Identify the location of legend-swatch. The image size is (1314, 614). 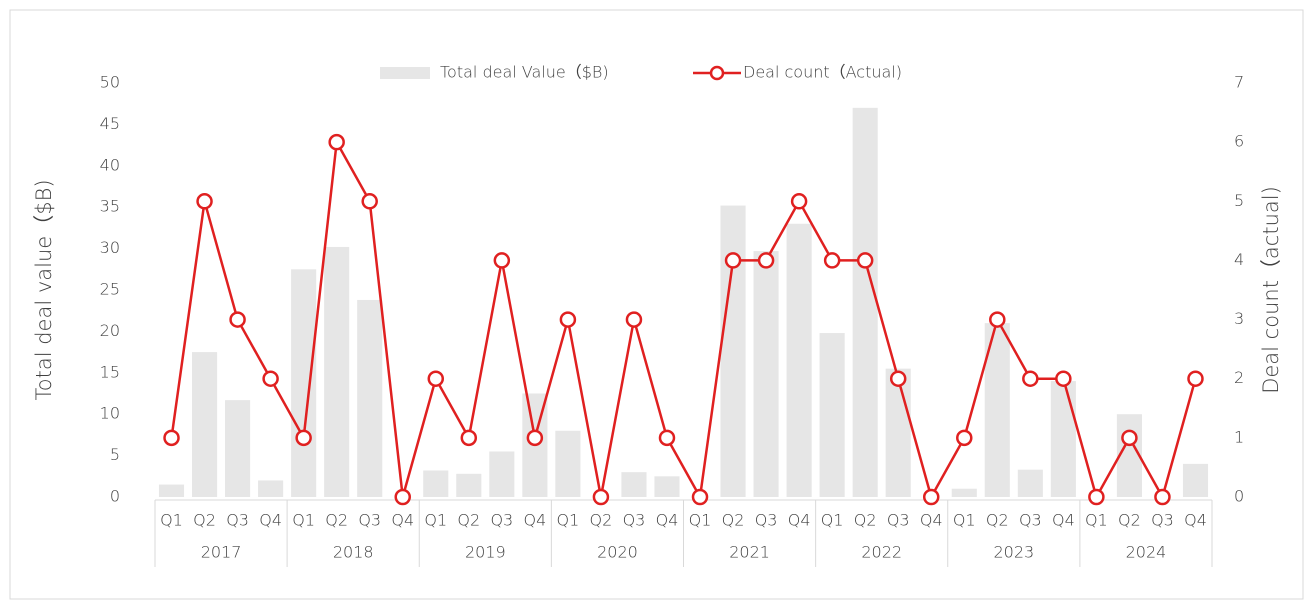
(405, 73).